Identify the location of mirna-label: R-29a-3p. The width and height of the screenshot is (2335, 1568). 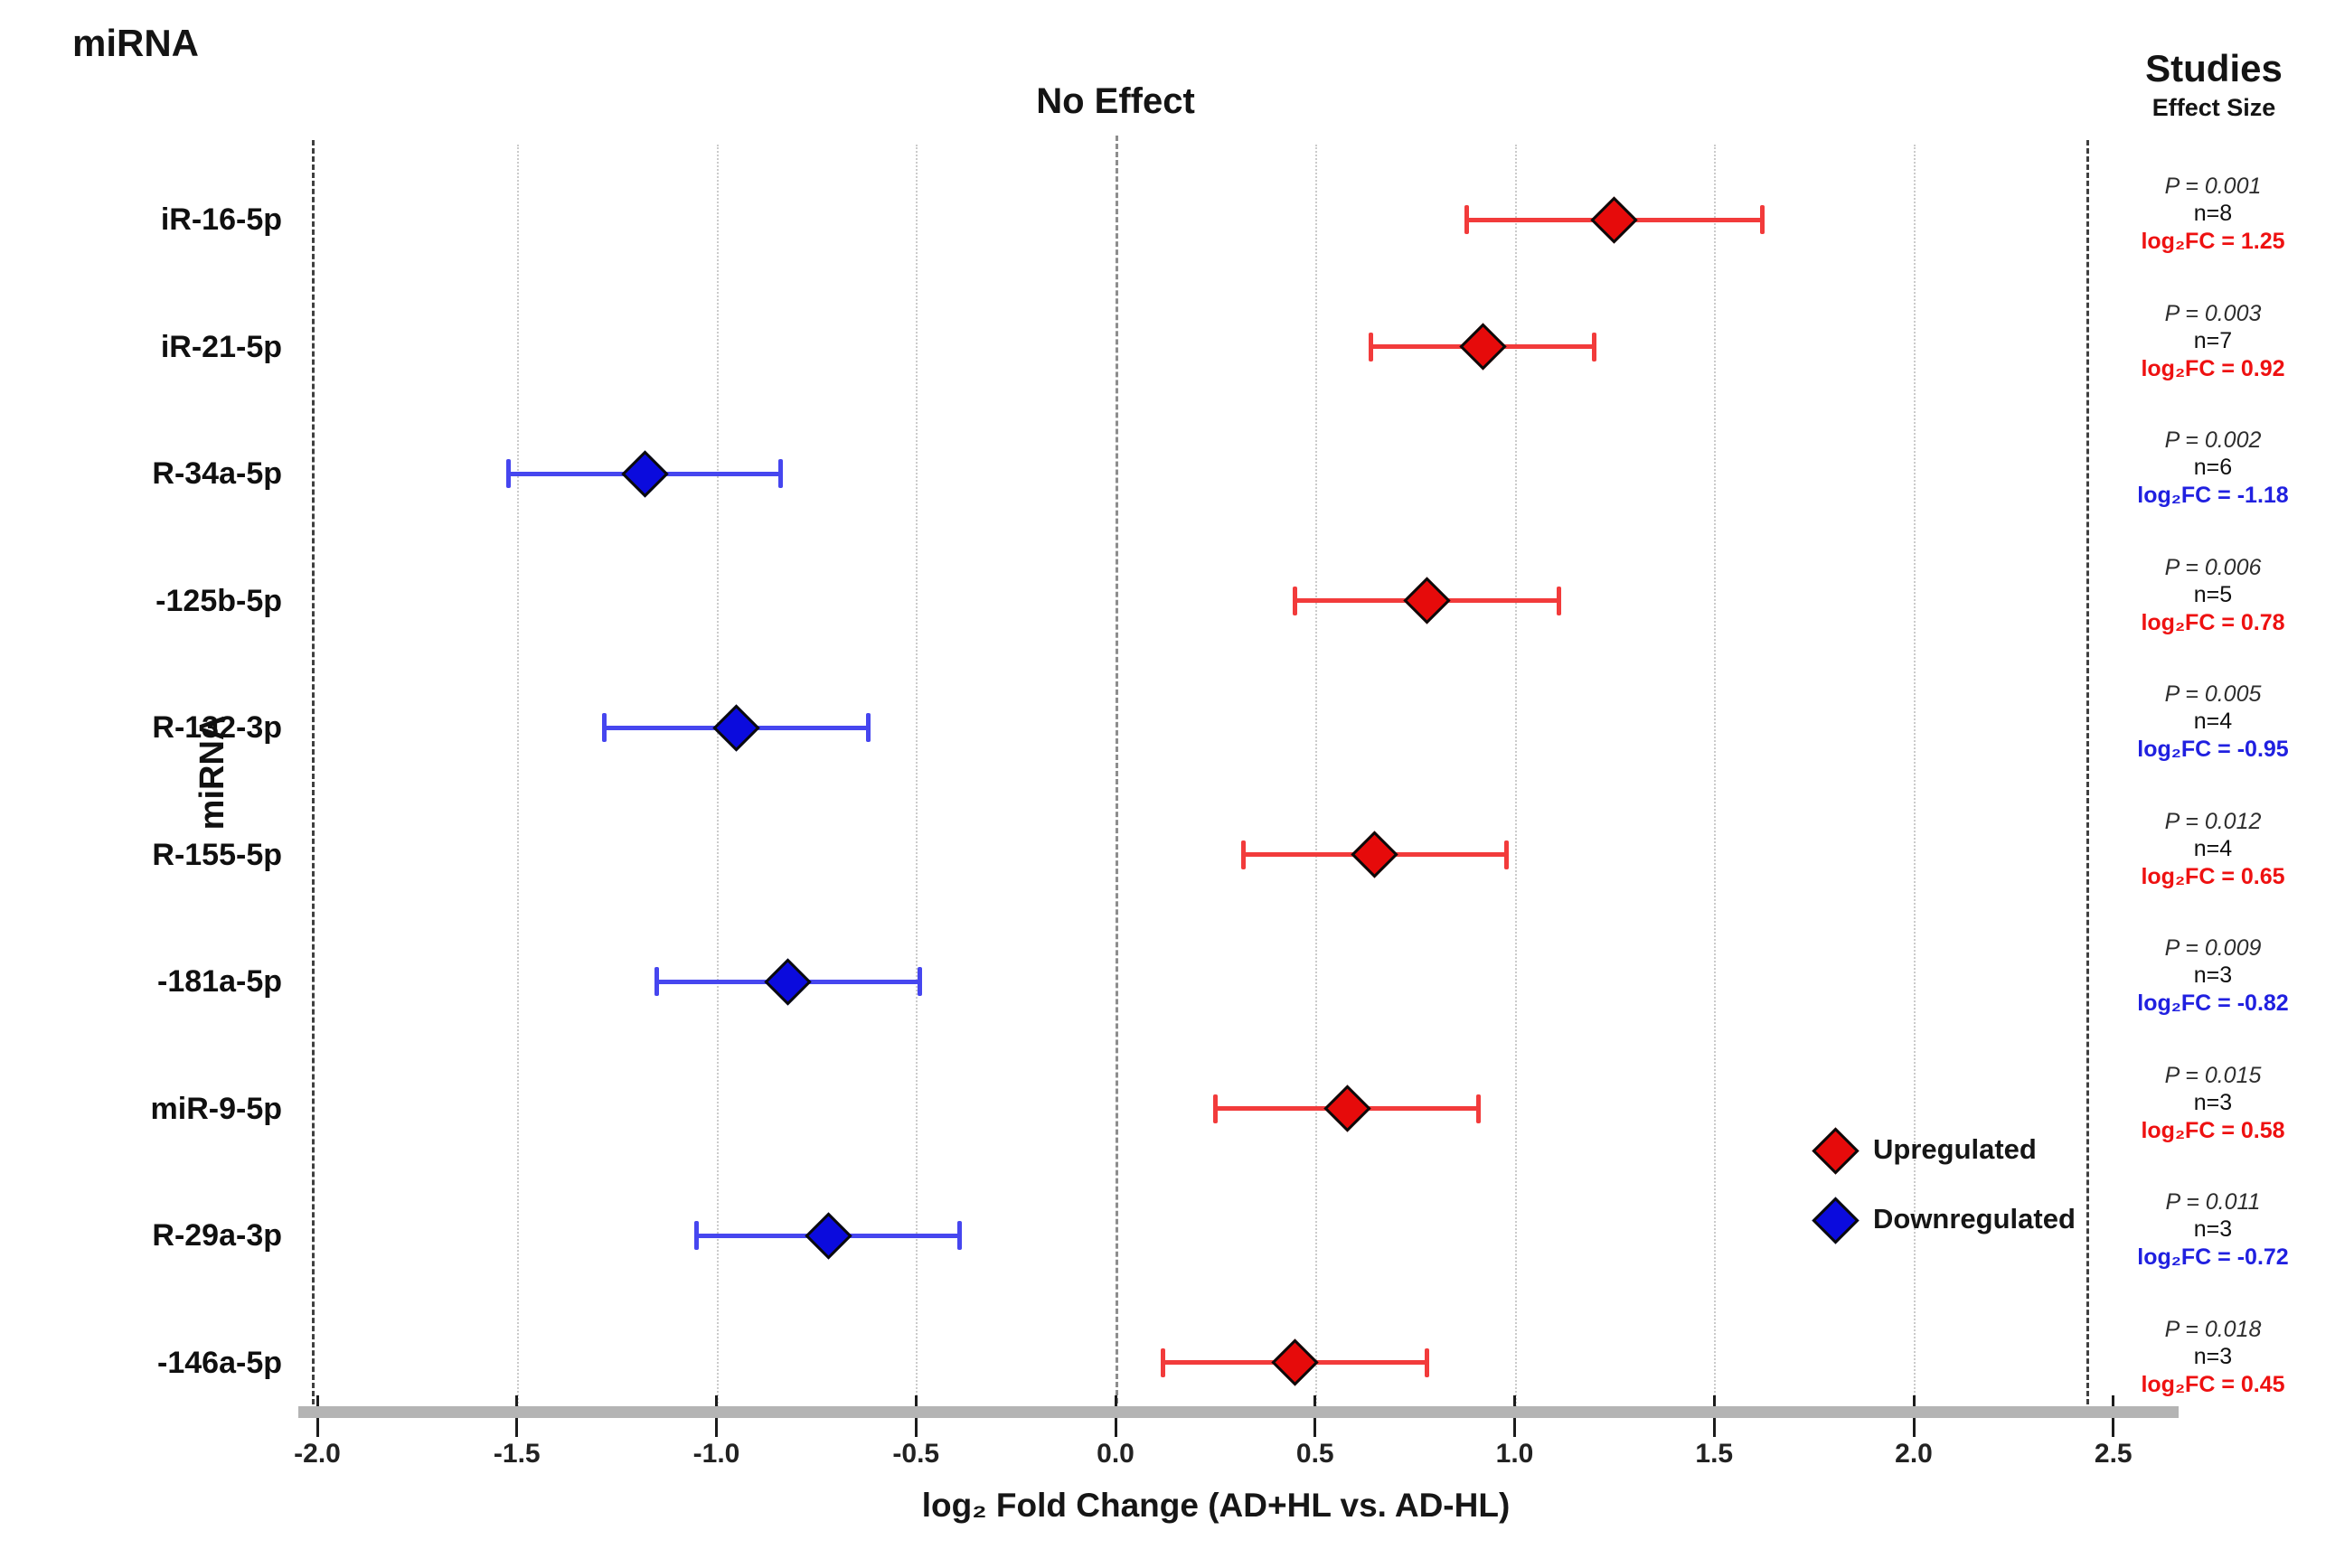
(217, 1235).